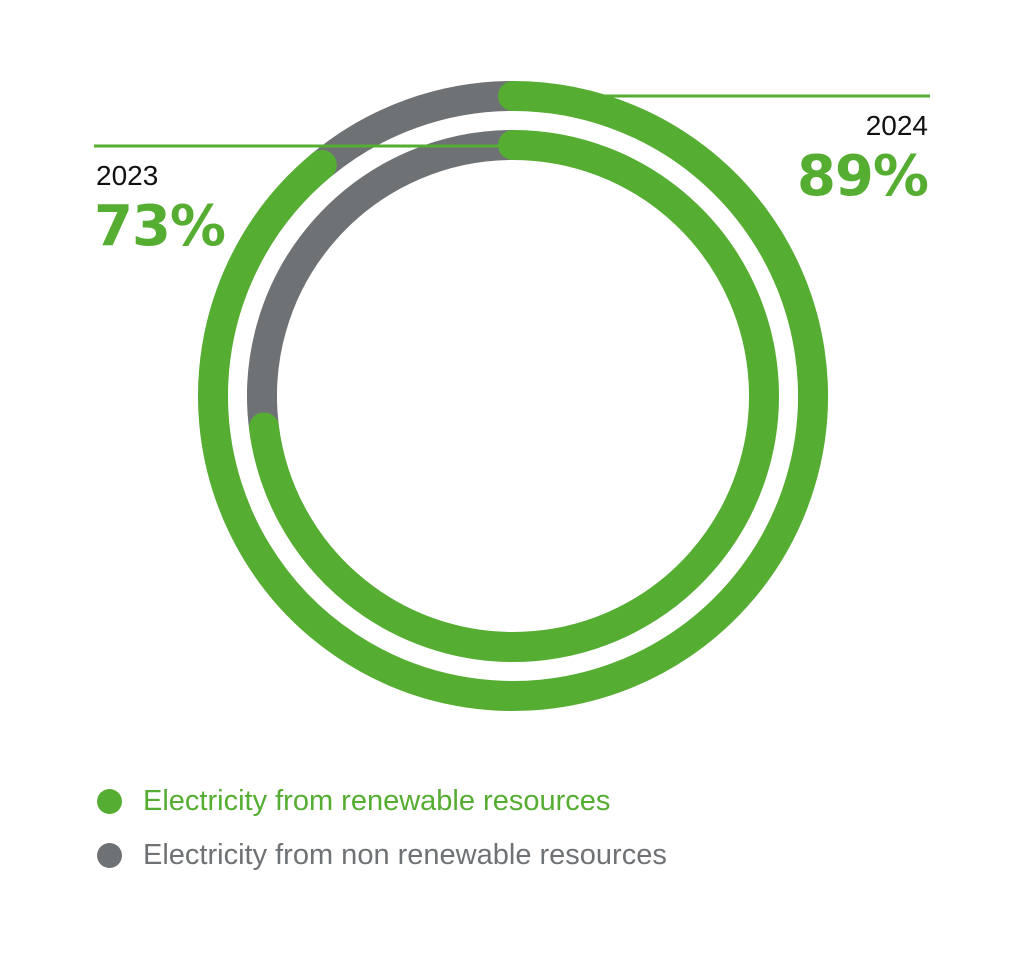 The width and height of the screenshot is (1024, 960). Describe the element at coordinates (417, 130) in the screenshot. I see `ring-2024-non-renewable-arc` at that location.